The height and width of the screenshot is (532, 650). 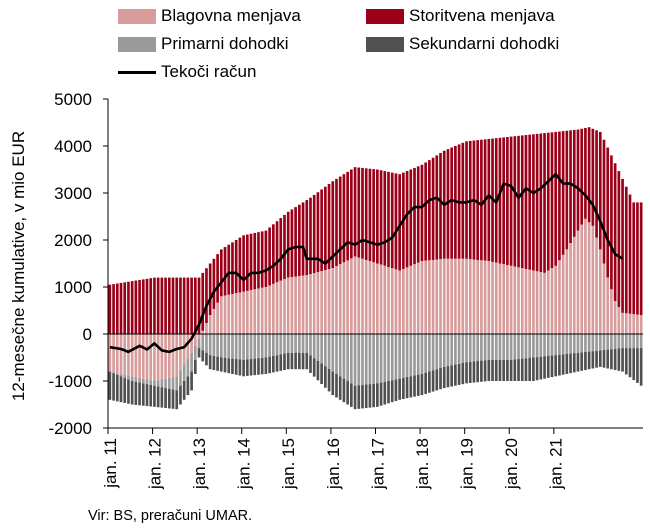 I want to click on y-tick-label: 0, so click(x=87, y=334).